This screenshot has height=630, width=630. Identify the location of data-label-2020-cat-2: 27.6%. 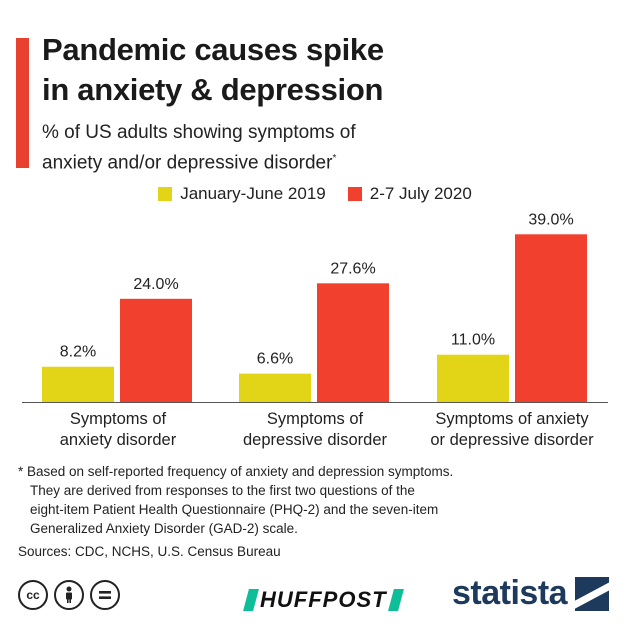
(352, 268).